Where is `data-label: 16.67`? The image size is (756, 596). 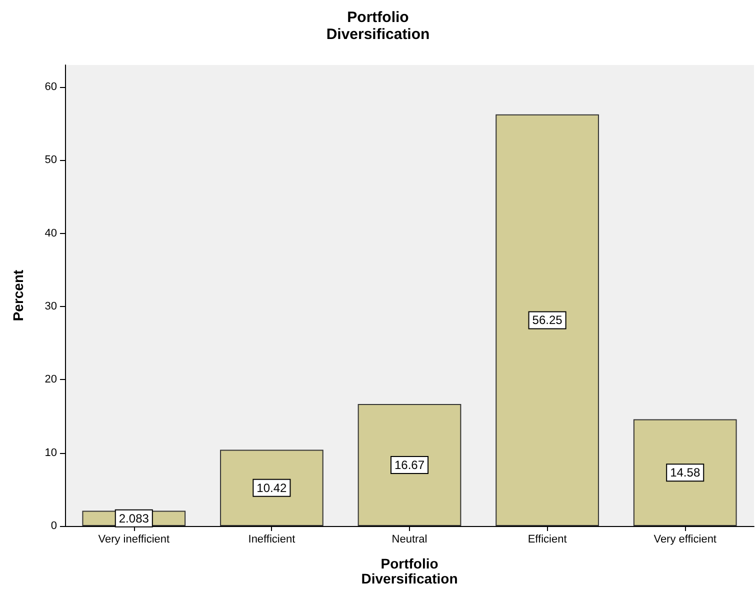 data-label: 16.67 is located at coordinates (409, 465).